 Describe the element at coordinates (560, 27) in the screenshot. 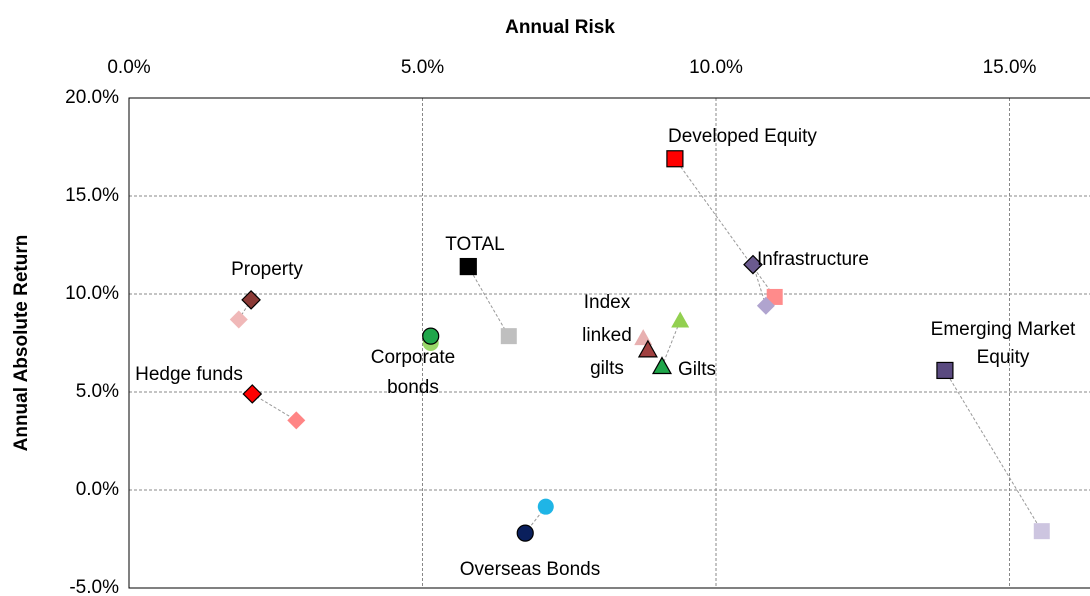

I see `x-axis-title: Annual Risk` at that location.